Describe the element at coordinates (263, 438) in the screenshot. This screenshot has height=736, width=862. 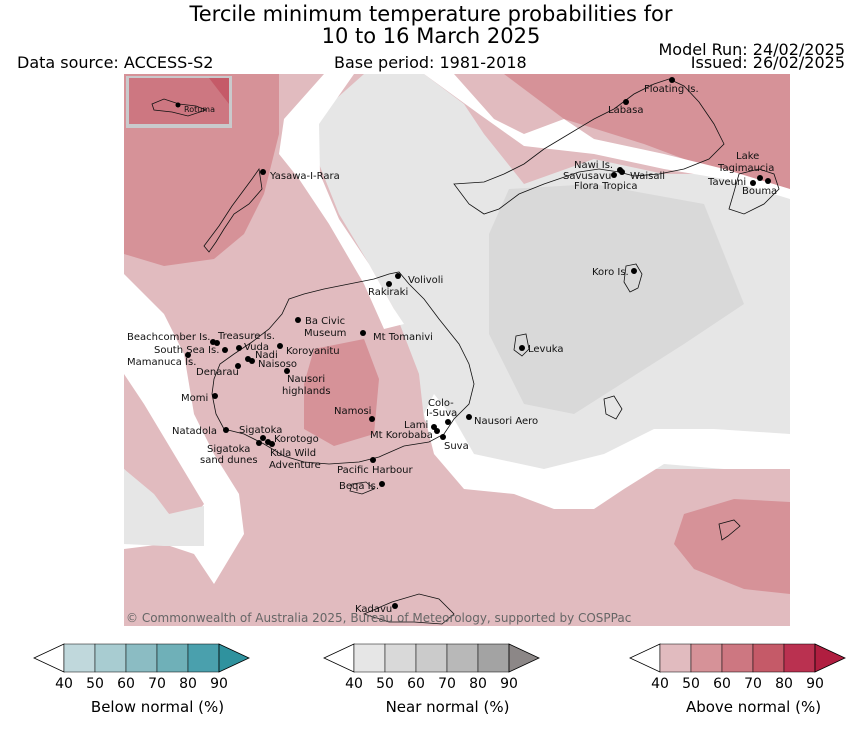
I see `dot-sigatoka` at that location.